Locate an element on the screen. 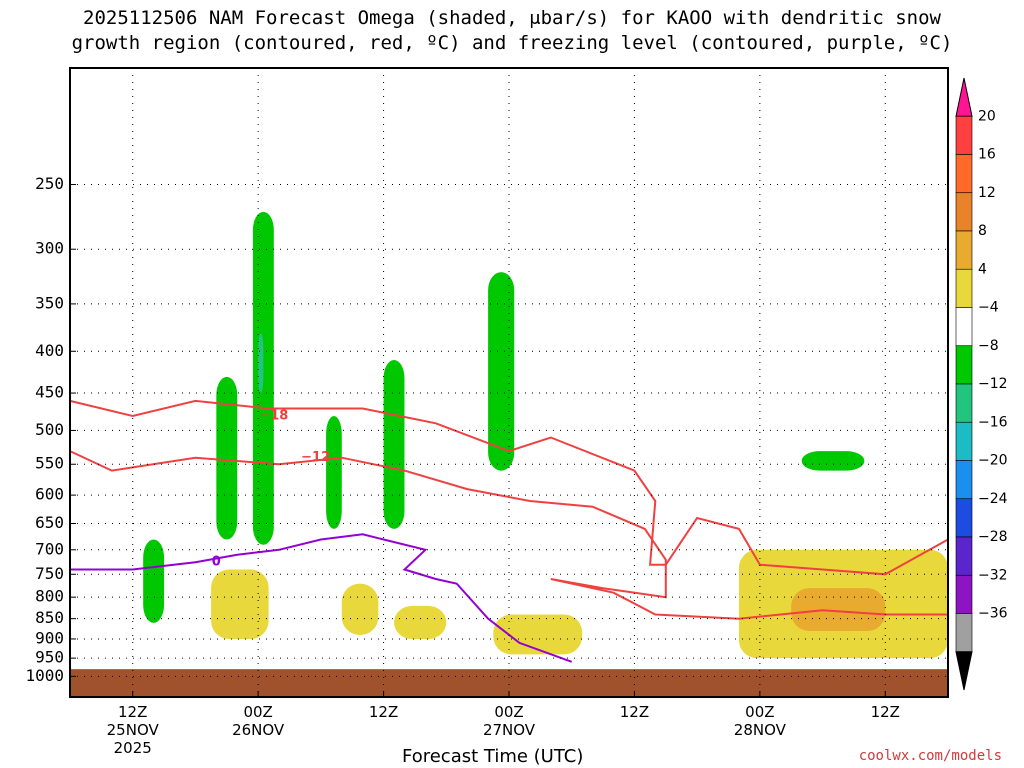 The width and height of the screenshot is (1024, 768). colorbar-label-0: 20 is located at coordinates (987, 116).